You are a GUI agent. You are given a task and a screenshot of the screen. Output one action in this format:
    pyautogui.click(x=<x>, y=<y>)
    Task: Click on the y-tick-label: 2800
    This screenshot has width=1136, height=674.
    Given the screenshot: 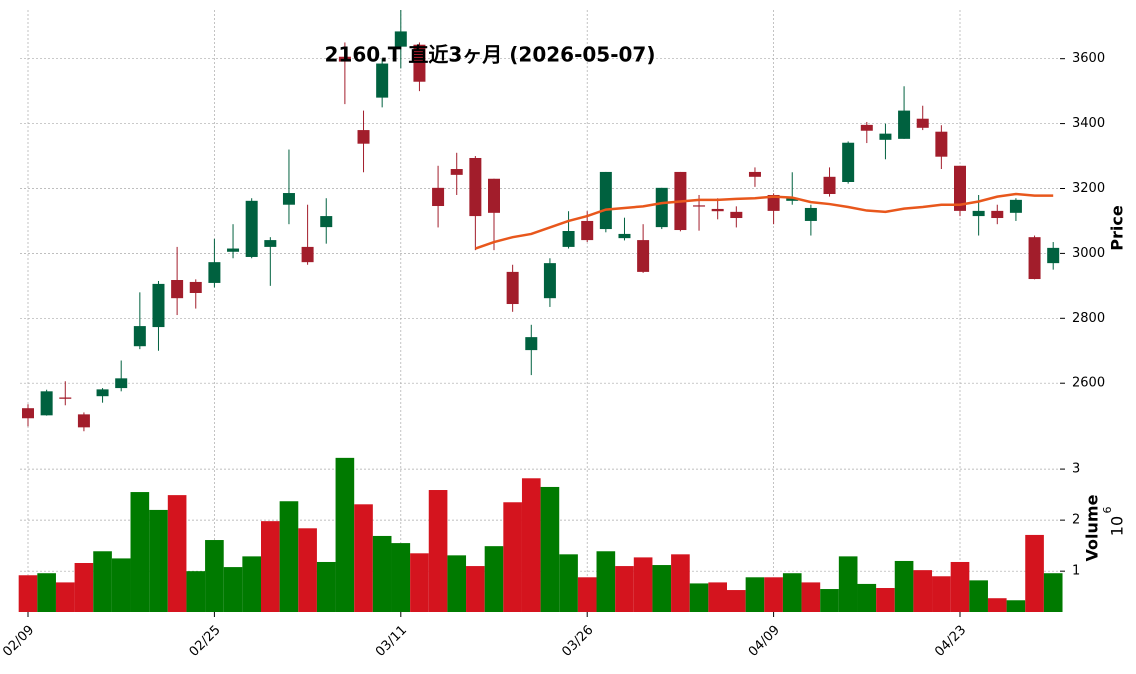 What is the action you would take?
    pyautogui.click(x=1088, y=318)
    